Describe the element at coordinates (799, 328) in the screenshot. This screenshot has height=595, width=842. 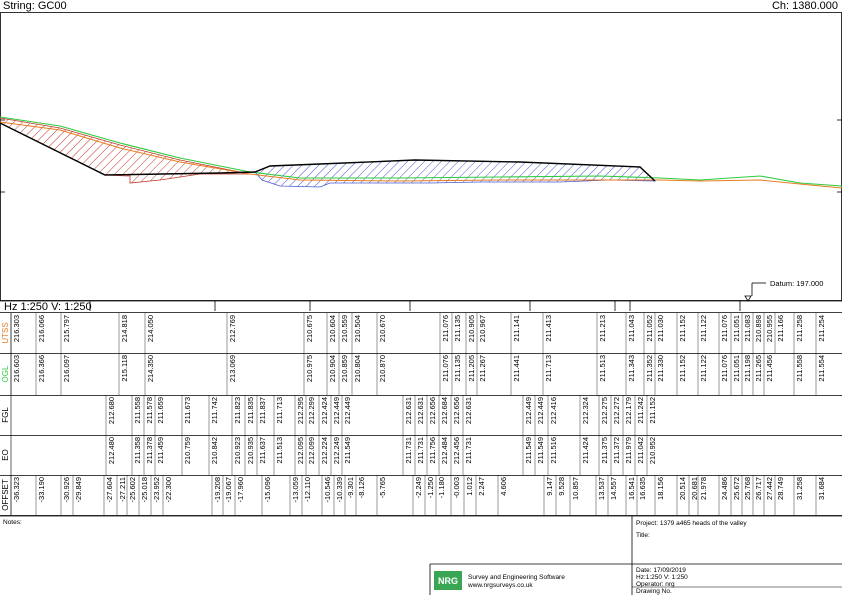
I see `band-value: 211.258` at that location.